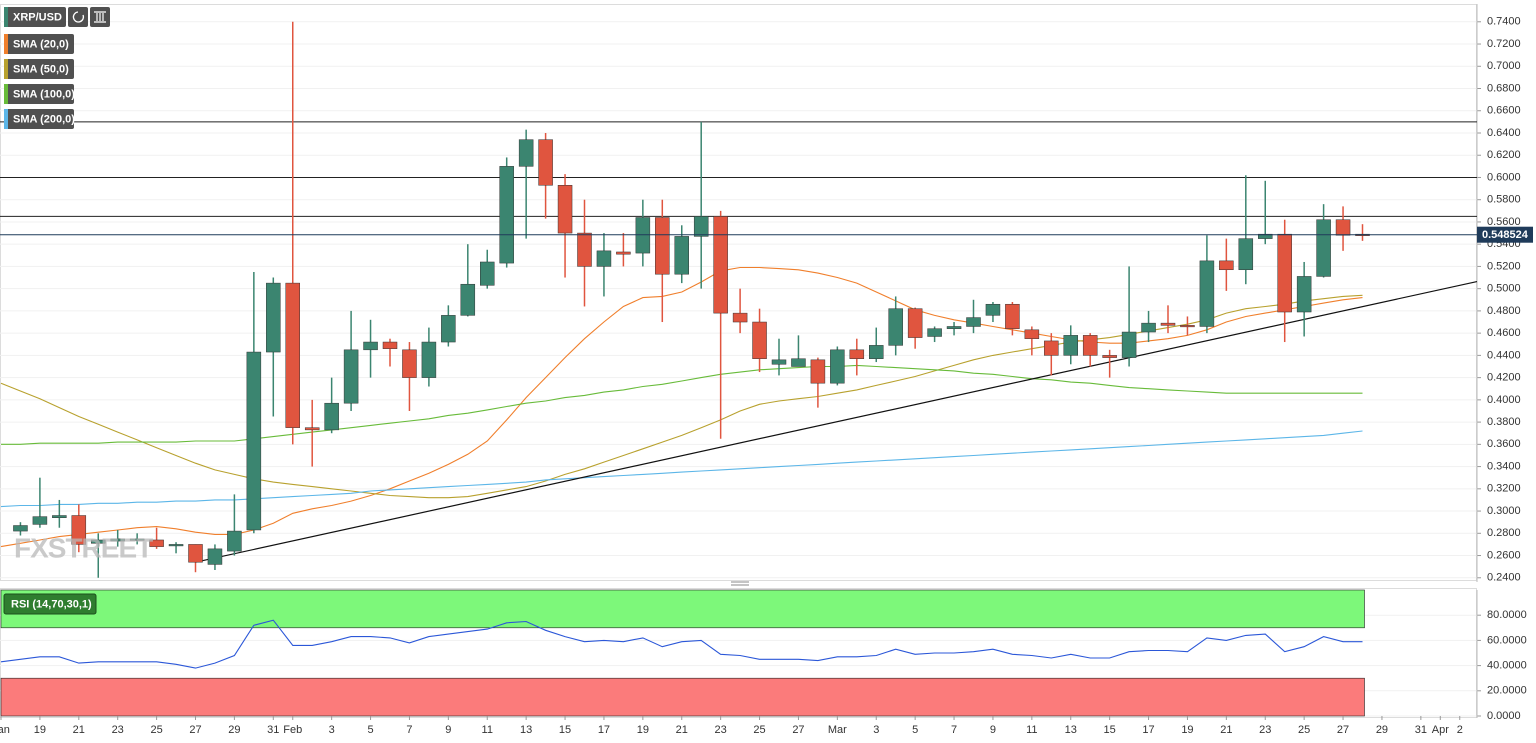  Describe the element at coordinates (1504, 22) in the screenshot. I see `y-tick-label: 0.7400` at that location.